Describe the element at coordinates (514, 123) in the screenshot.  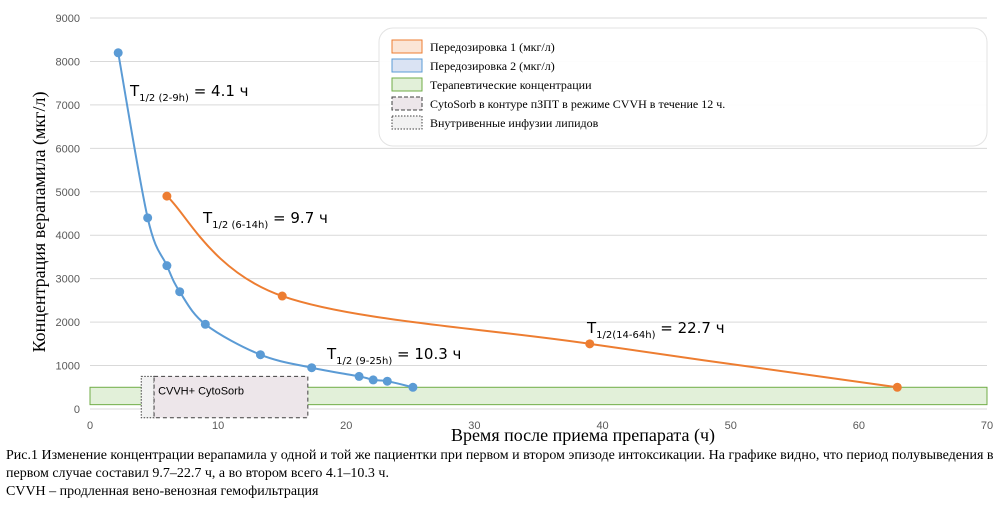
I see `legend-label: Внутривенные инфузии липидов` at that location.